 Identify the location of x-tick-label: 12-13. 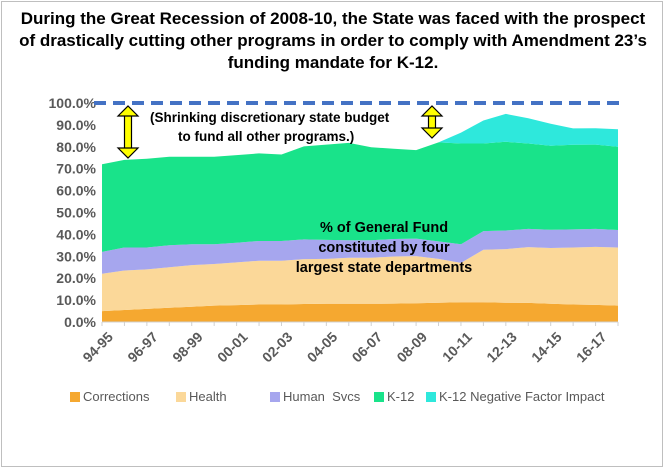
(501, 347).